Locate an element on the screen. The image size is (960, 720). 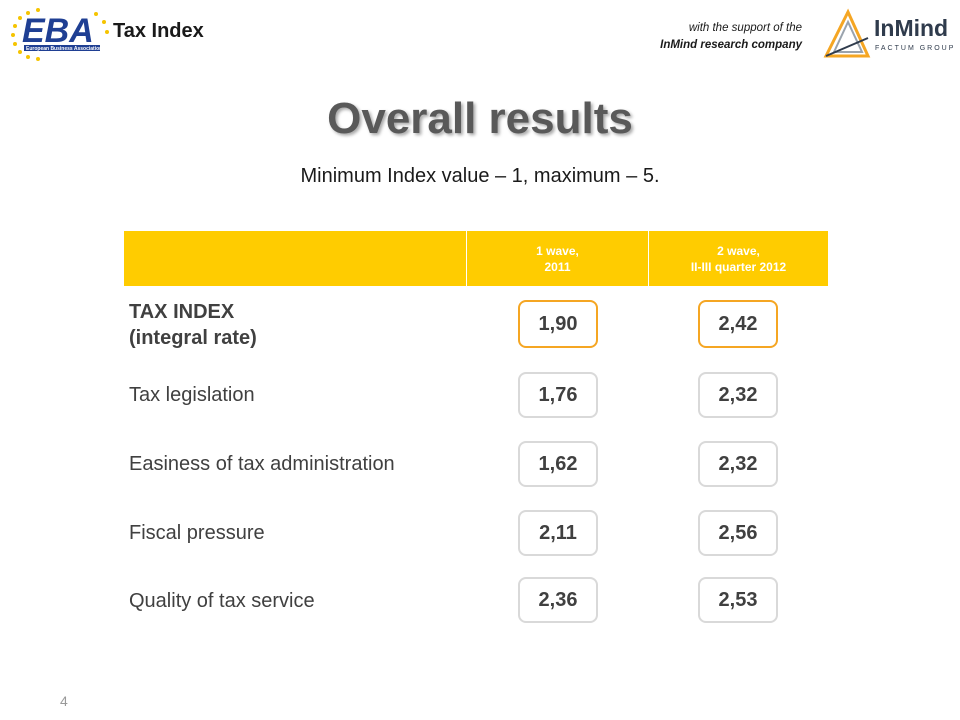
inmind-logo-text: InMind is located at coordinates (911, 28).